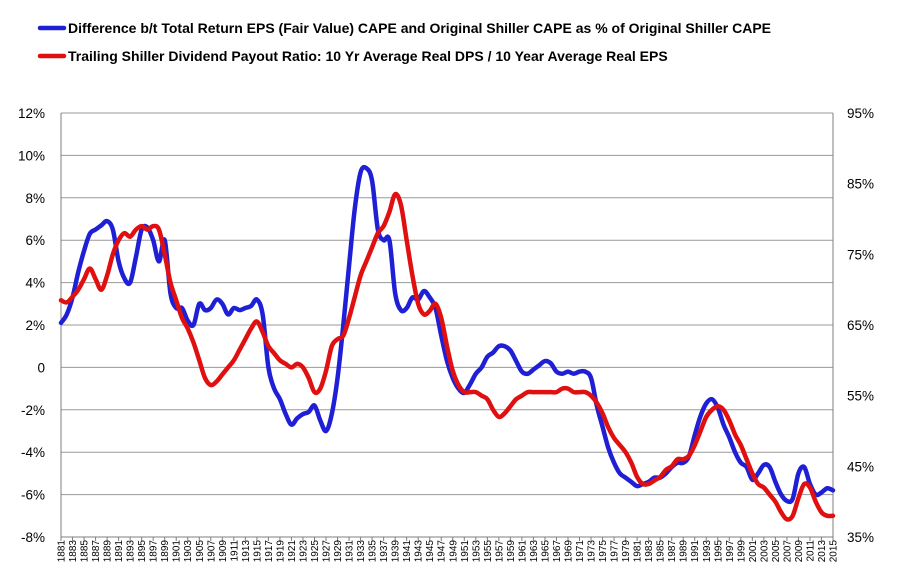 This screenshot has width=898, height=588. Describe the element at coordinates (810, 551) in the screenshot. I see `x-tick-label: 2011` at that location.